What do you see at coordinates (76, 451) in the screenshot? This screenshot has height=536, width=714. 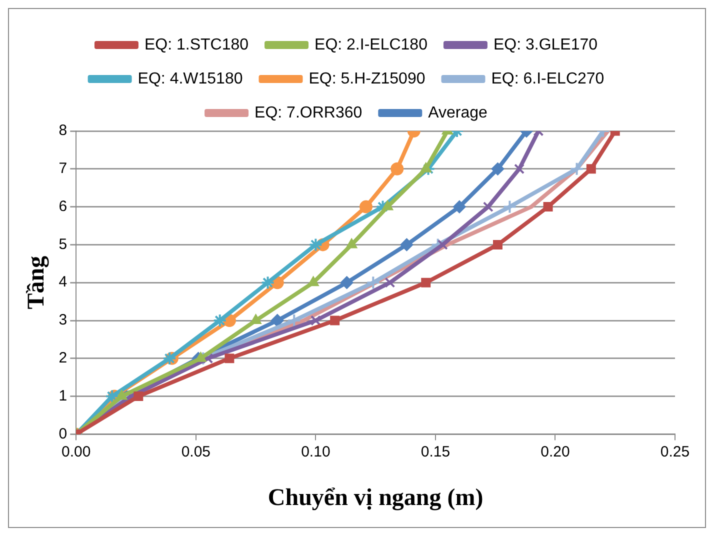 I see `x-tick-label: 0.00` at bounding box center [76, 451].